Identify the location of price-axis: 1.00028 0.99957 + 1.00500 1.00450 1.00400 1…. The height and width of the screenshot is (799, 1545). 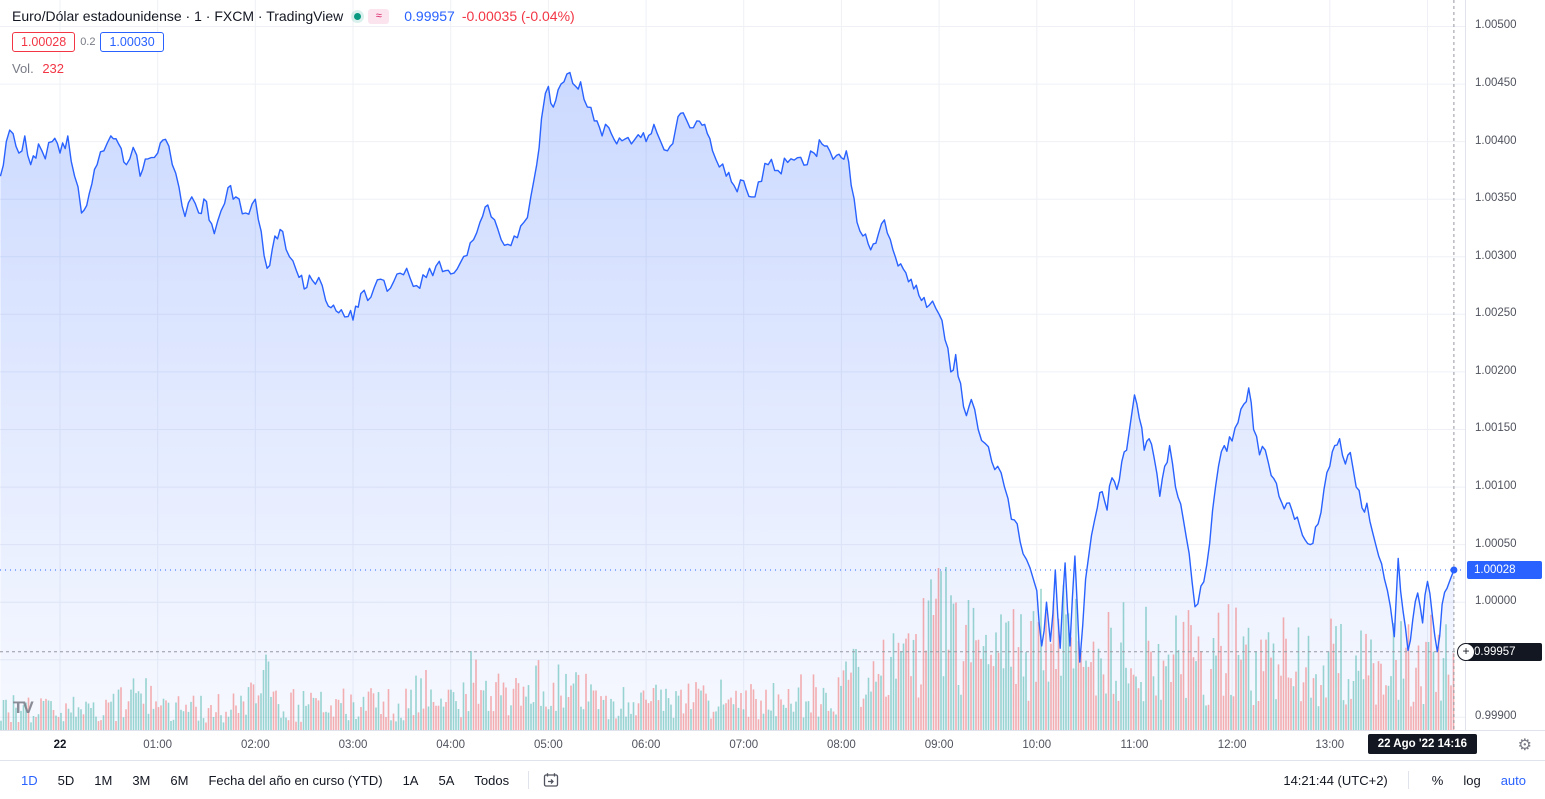
(1501, 365).